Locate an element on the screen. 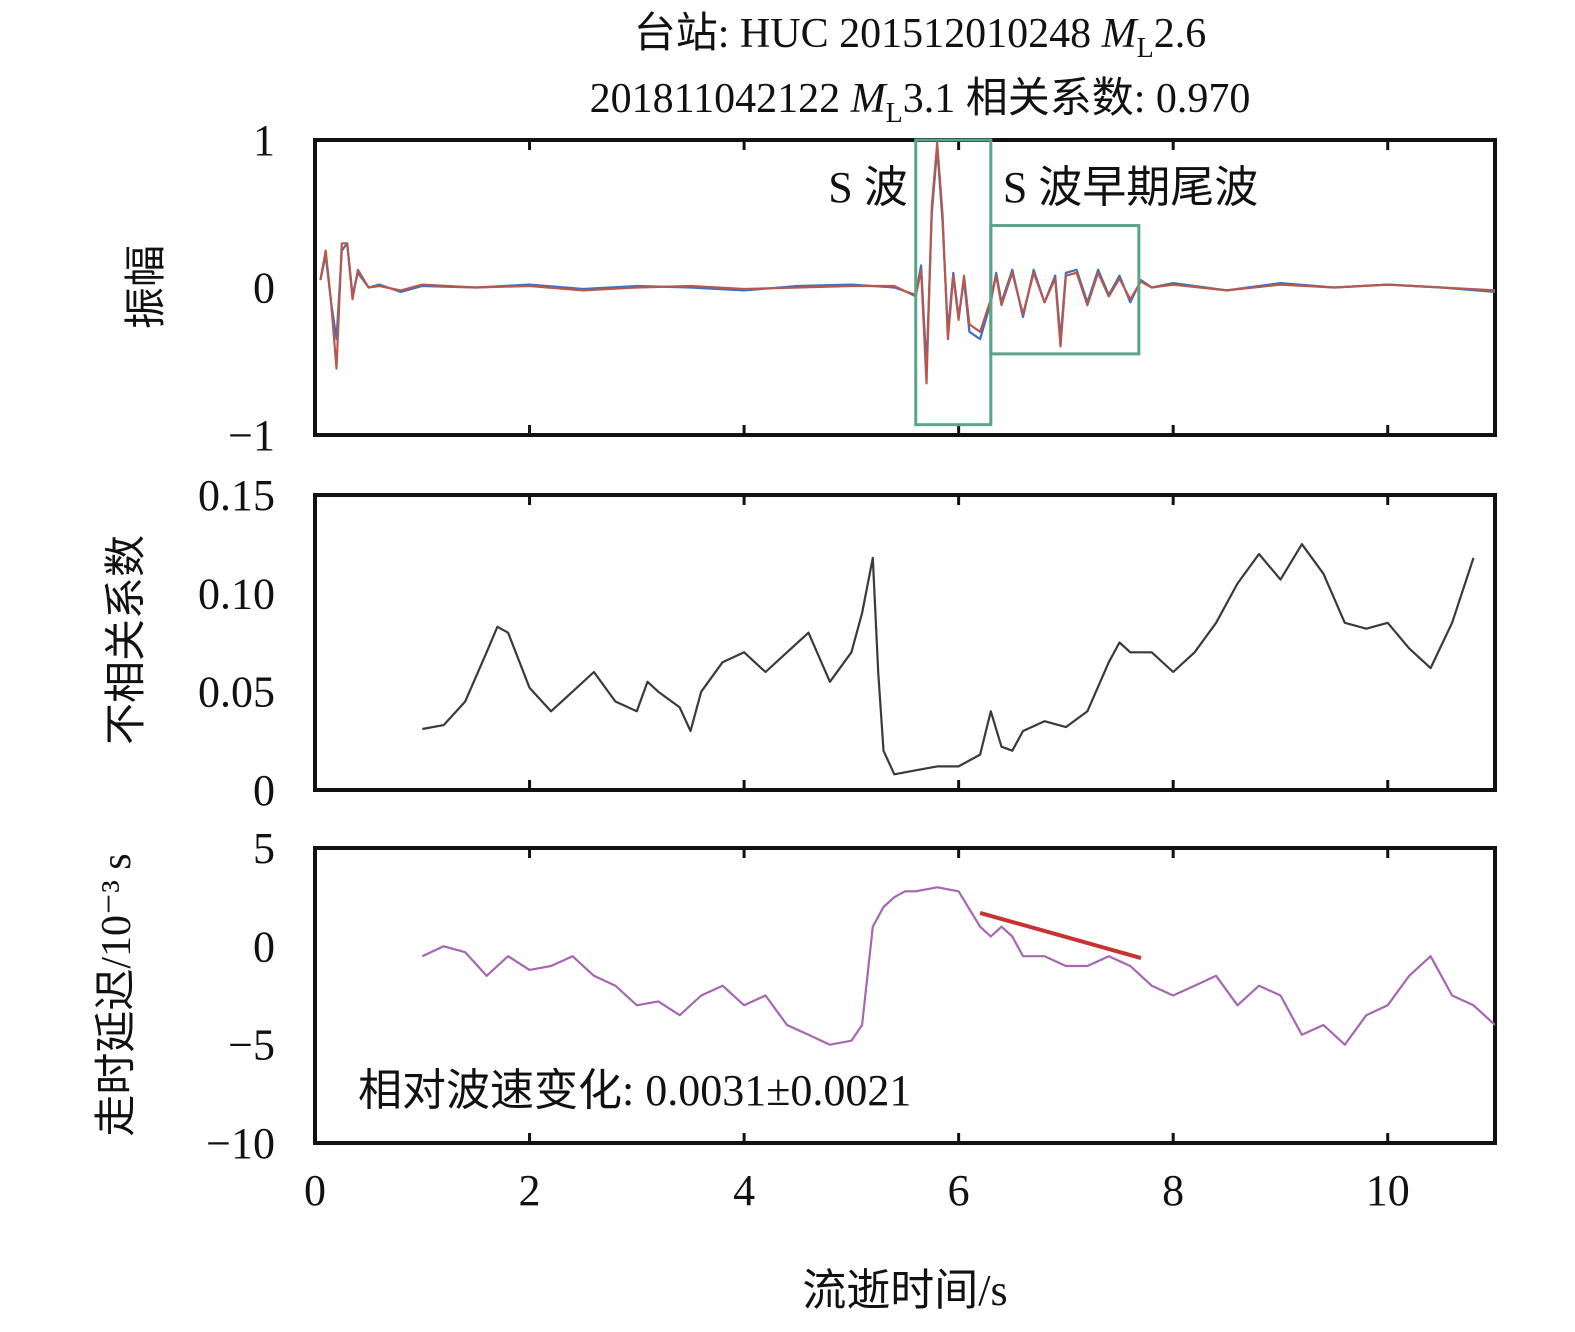 The height and width of the screenshot is (1332, 1575). y-tick-label: −5 is located at coordinates (251, 1045).